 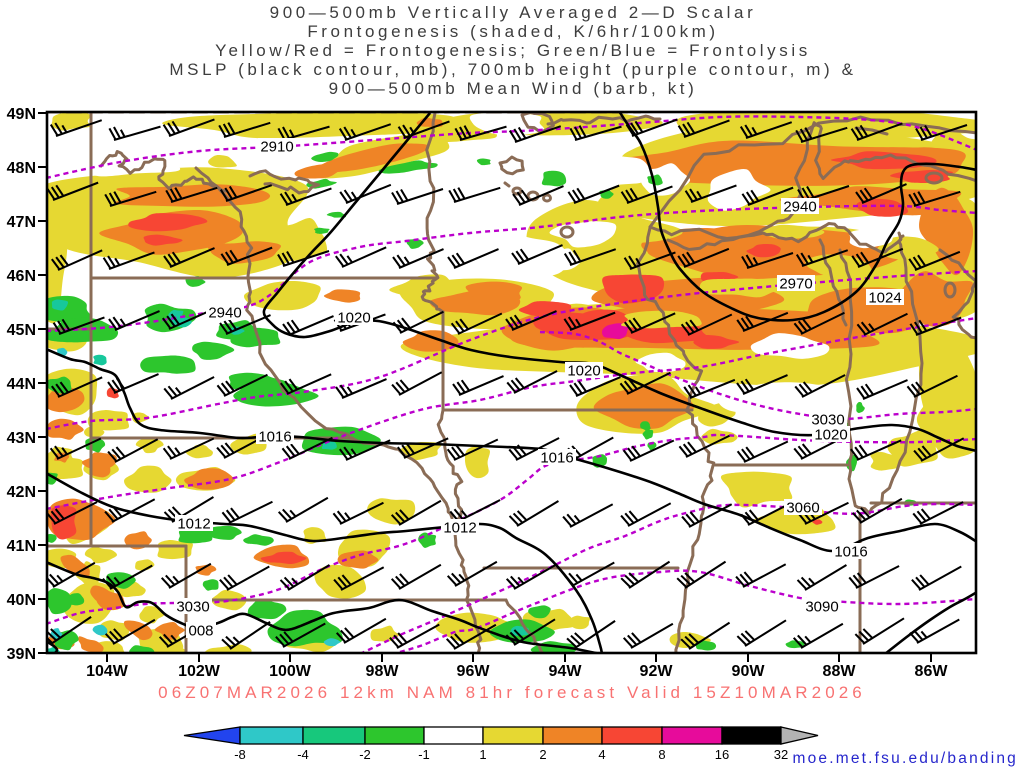 What do you see at coordinates (21, 114) in the screenshot?
I see `svg-text: 49N` at bounding box center [21, 114].